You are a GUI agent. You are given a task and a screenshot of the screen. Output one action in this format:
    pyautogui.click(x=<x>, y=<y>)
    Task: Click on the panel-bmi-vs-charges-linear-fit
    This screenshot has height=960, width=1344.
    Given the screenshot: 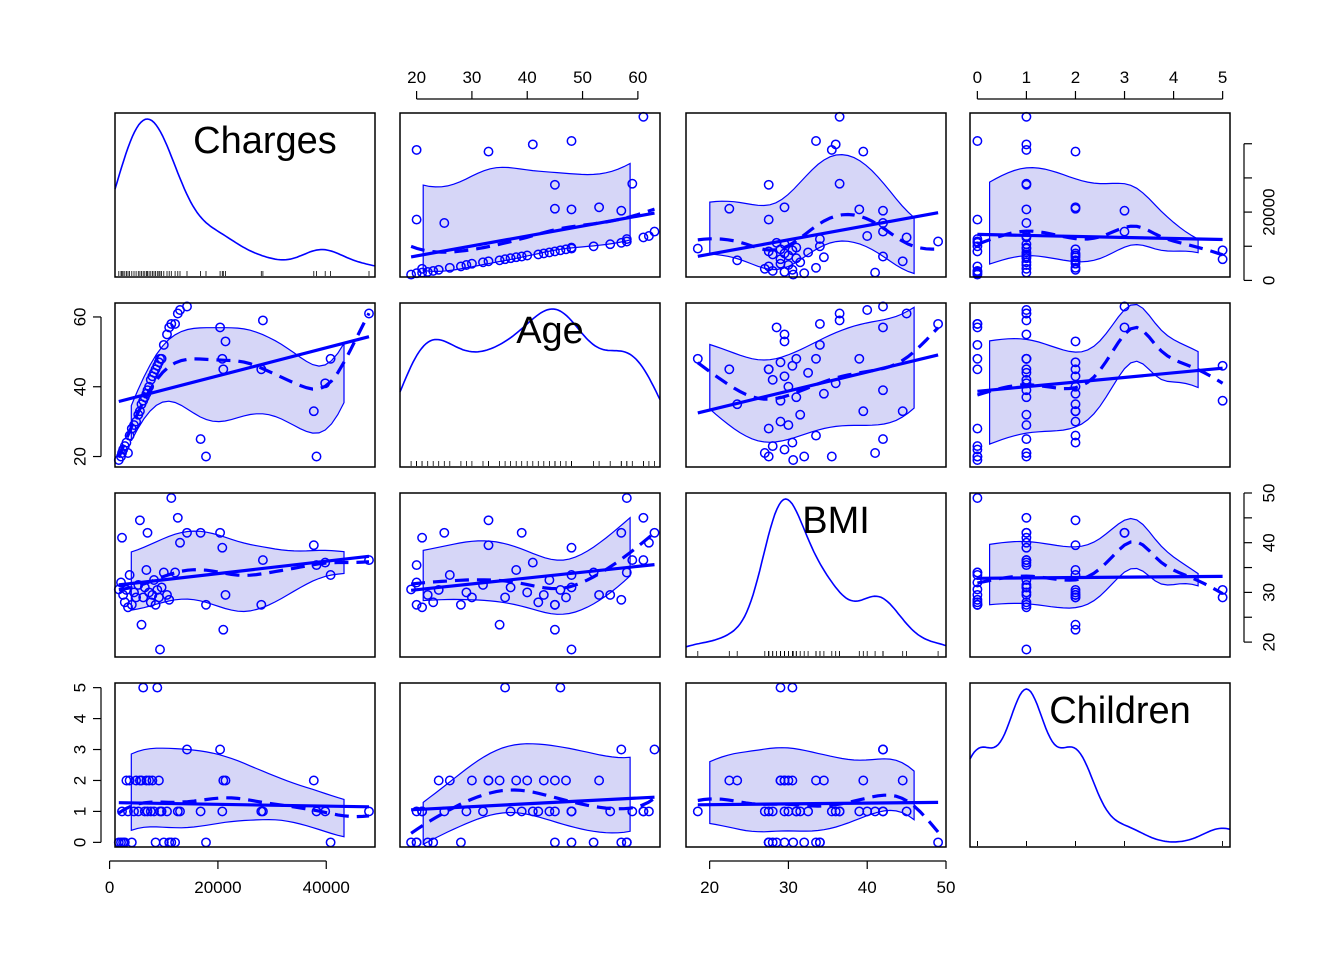 What is the action you would take?
    pyautogui.click(x=244, y=570)
    